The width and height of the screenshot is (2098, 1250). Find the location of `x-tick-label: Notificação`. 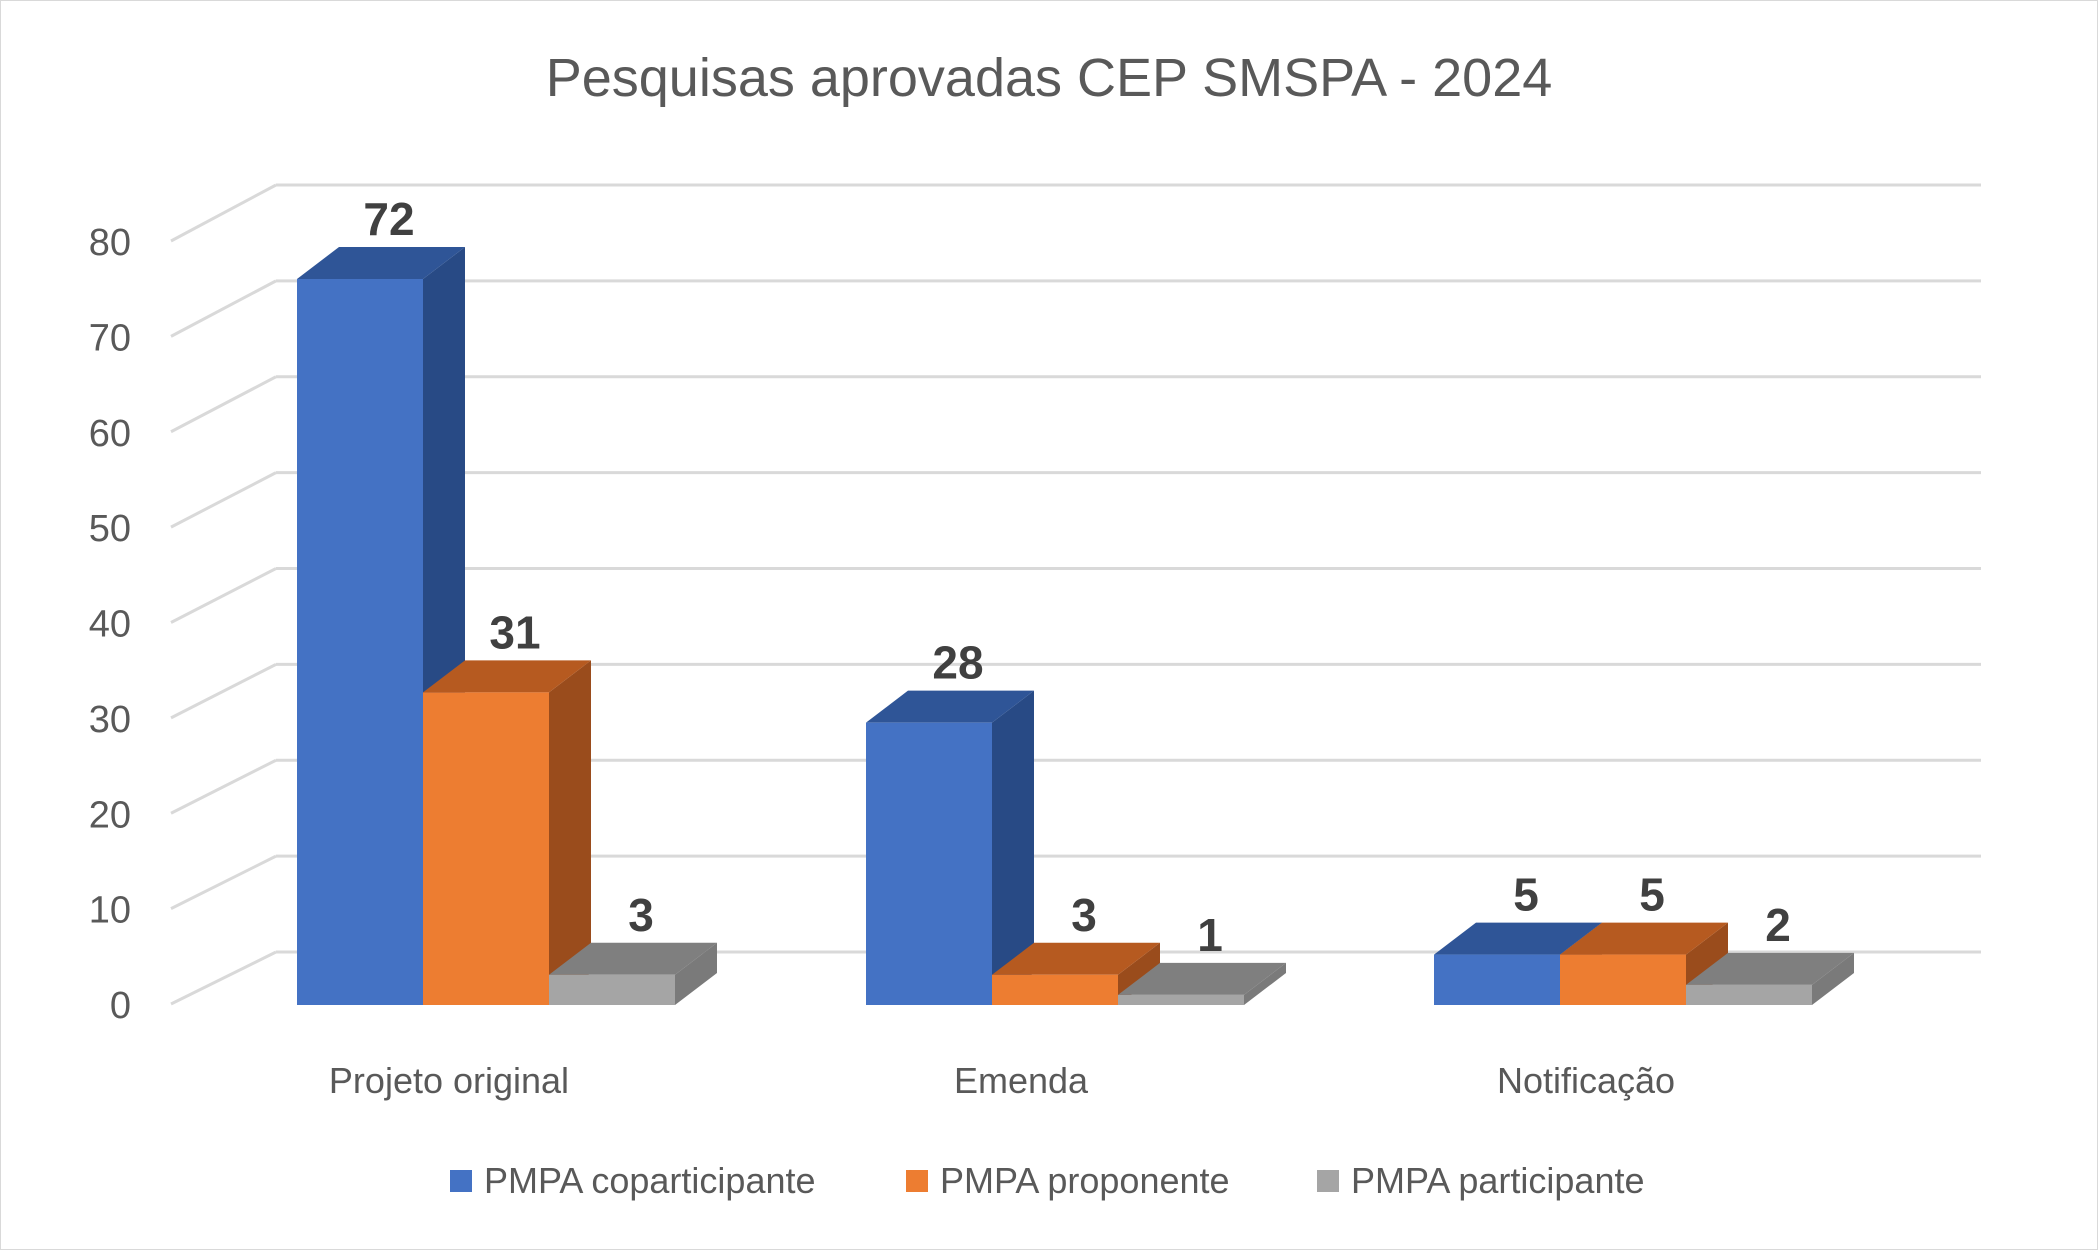

x-tick-label: Notificação is located at coordinates (1586, 1080).